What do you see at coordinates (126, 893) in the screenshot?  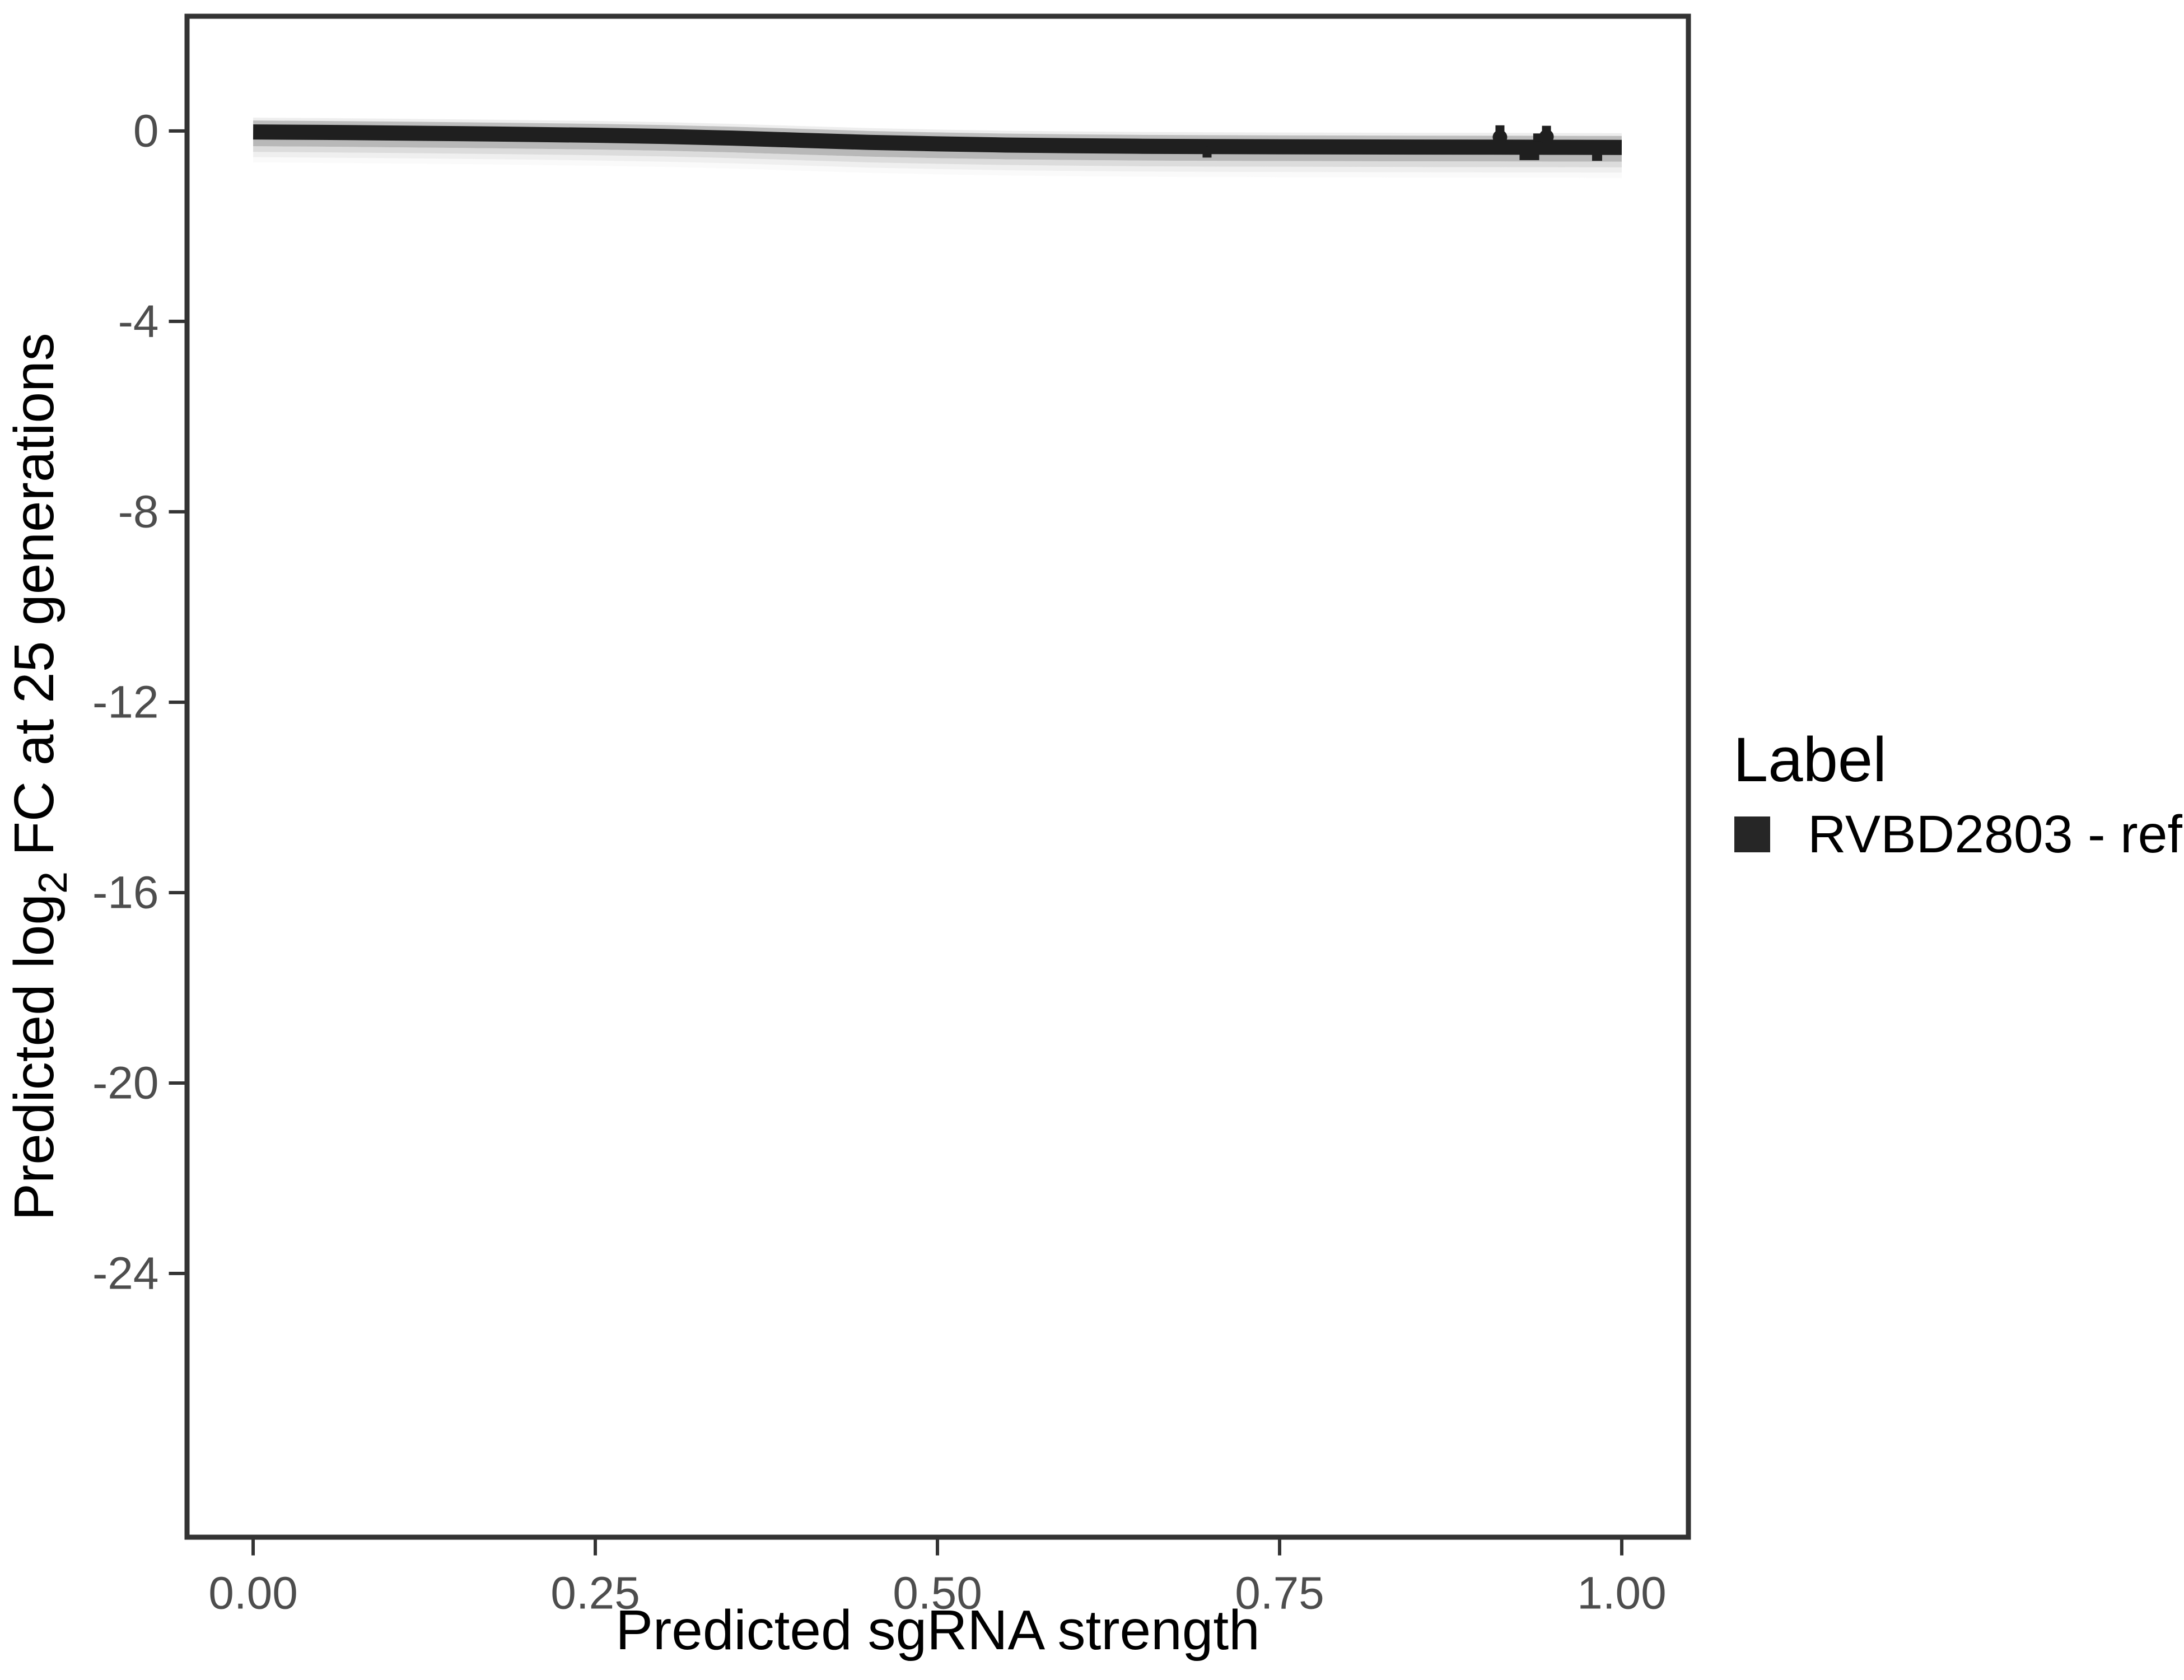 I see `y-tick-label: -16` at bounding box center [126, 893].